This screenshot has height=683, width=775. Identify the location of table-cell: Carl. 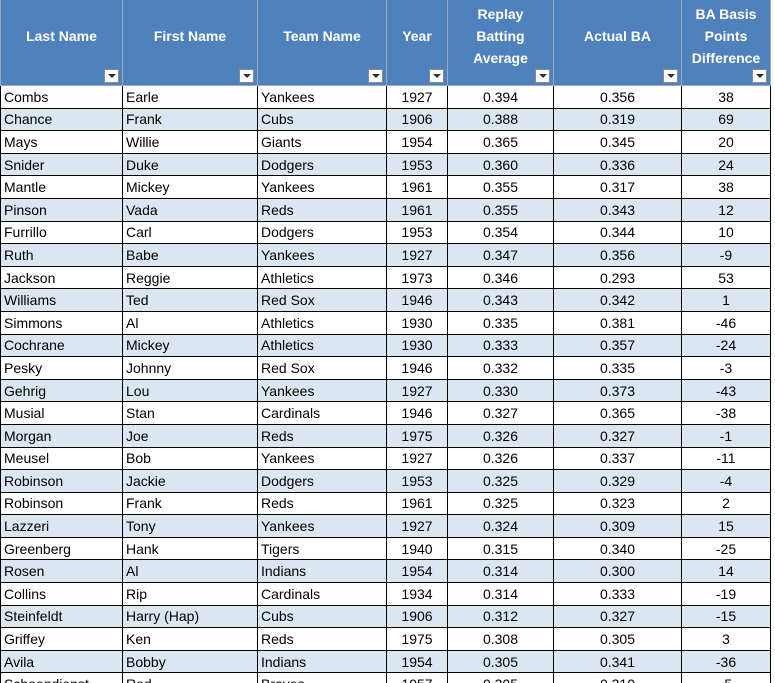
(190, 232).